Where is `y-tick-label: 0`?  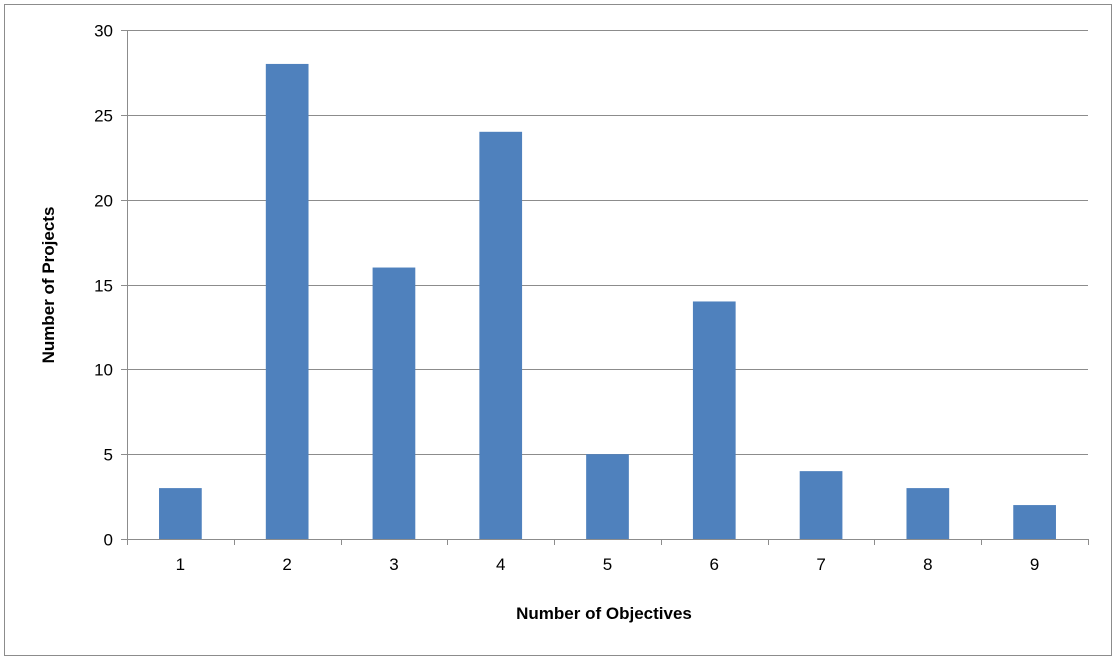 y-tick-label: 0 is located at coordinates (108, 540).